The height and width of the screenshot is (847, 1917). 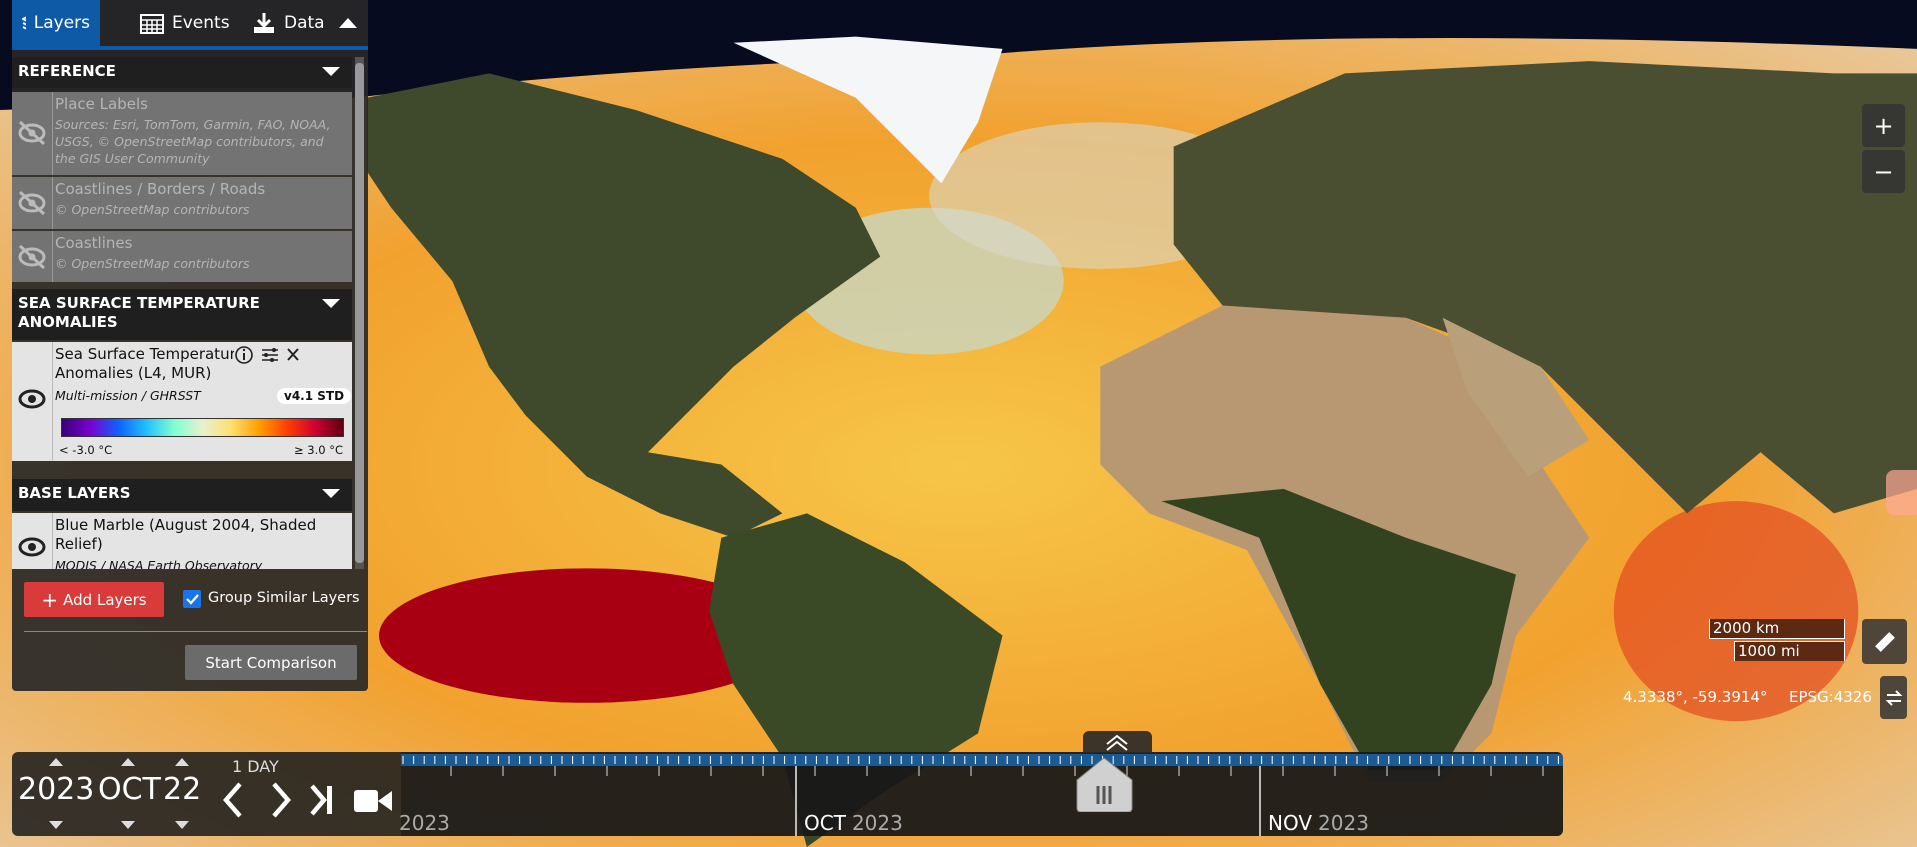 I want to click on layer-row: Coastlines © OpenStreetMap contributors, so click(x=182, y=256).